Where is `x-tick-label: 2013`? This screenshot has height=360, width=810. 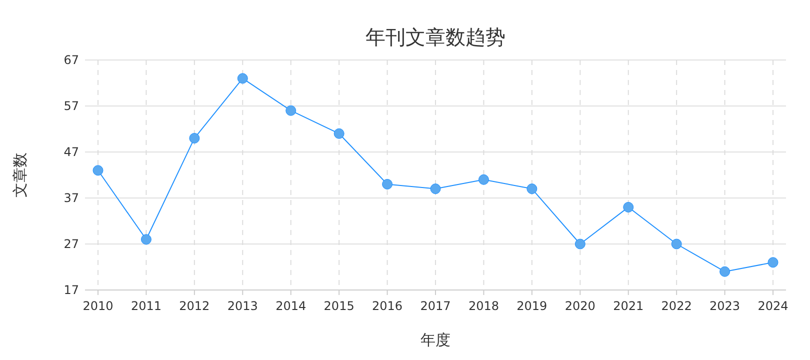 x-tick-label: 2013 is located at coordinates (242, 306).